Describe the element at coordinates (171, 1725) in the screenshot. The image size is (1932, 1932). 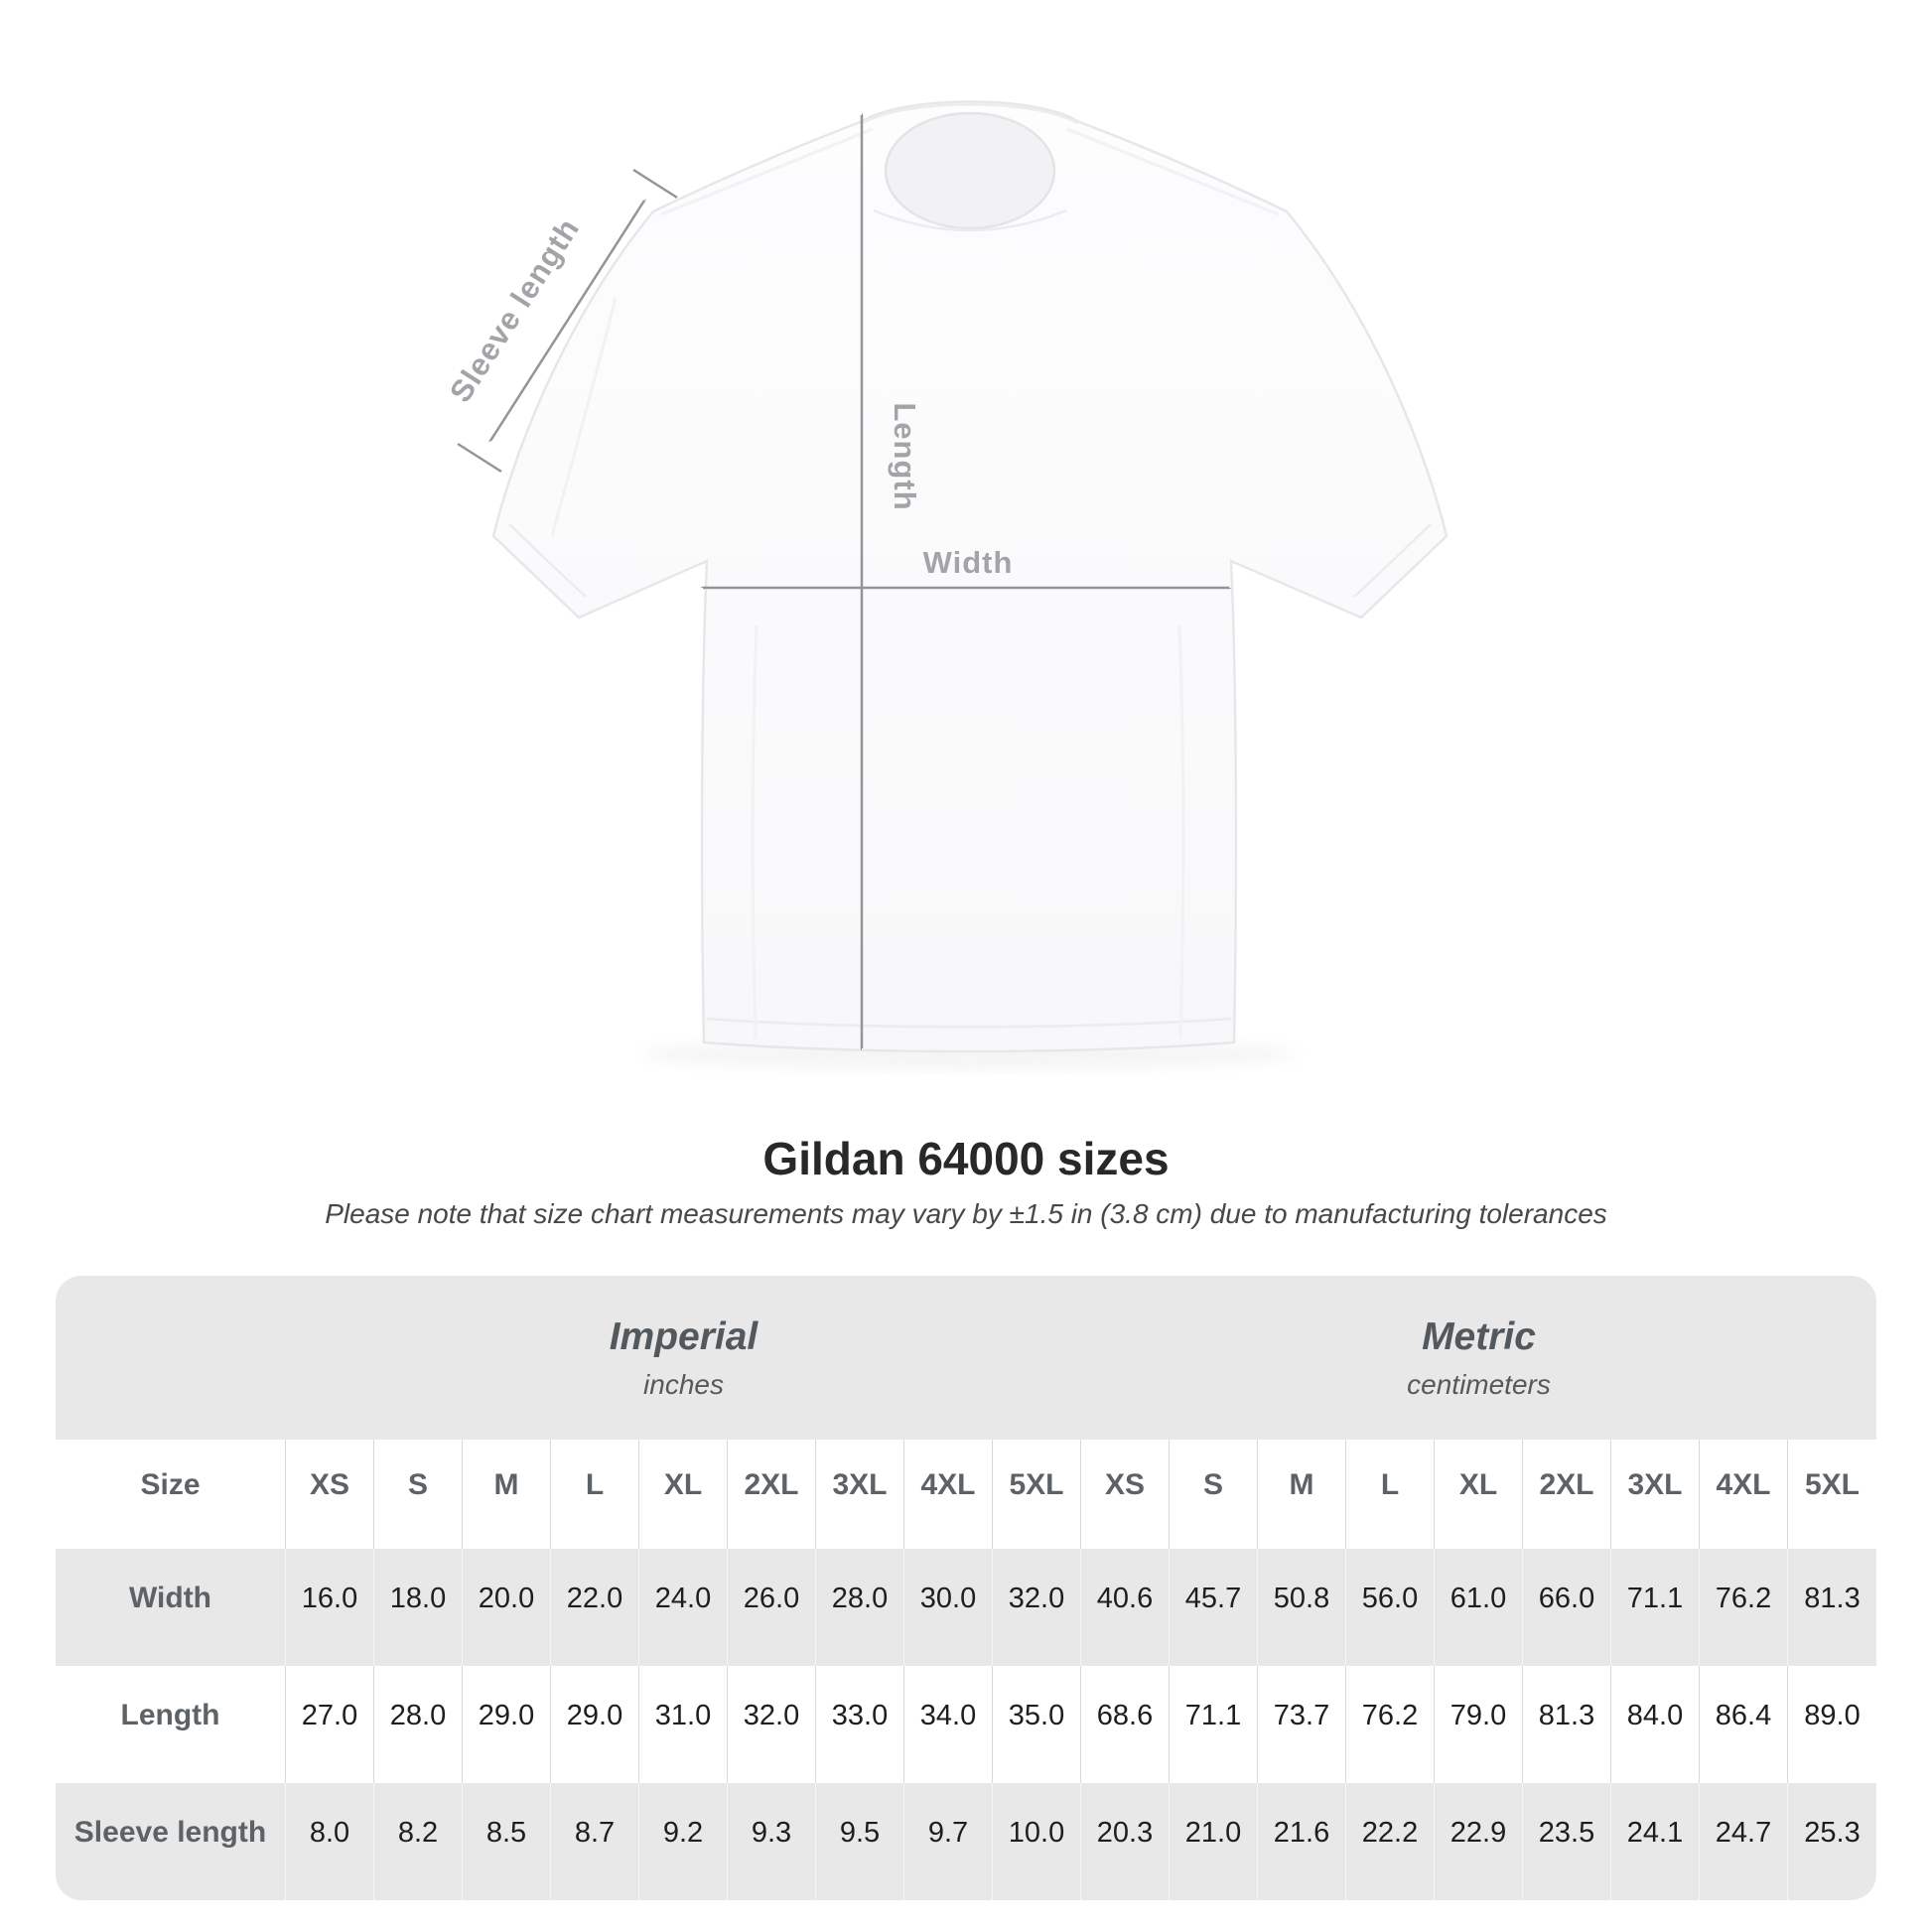
I see `measurement-row-label: Length` at that location.